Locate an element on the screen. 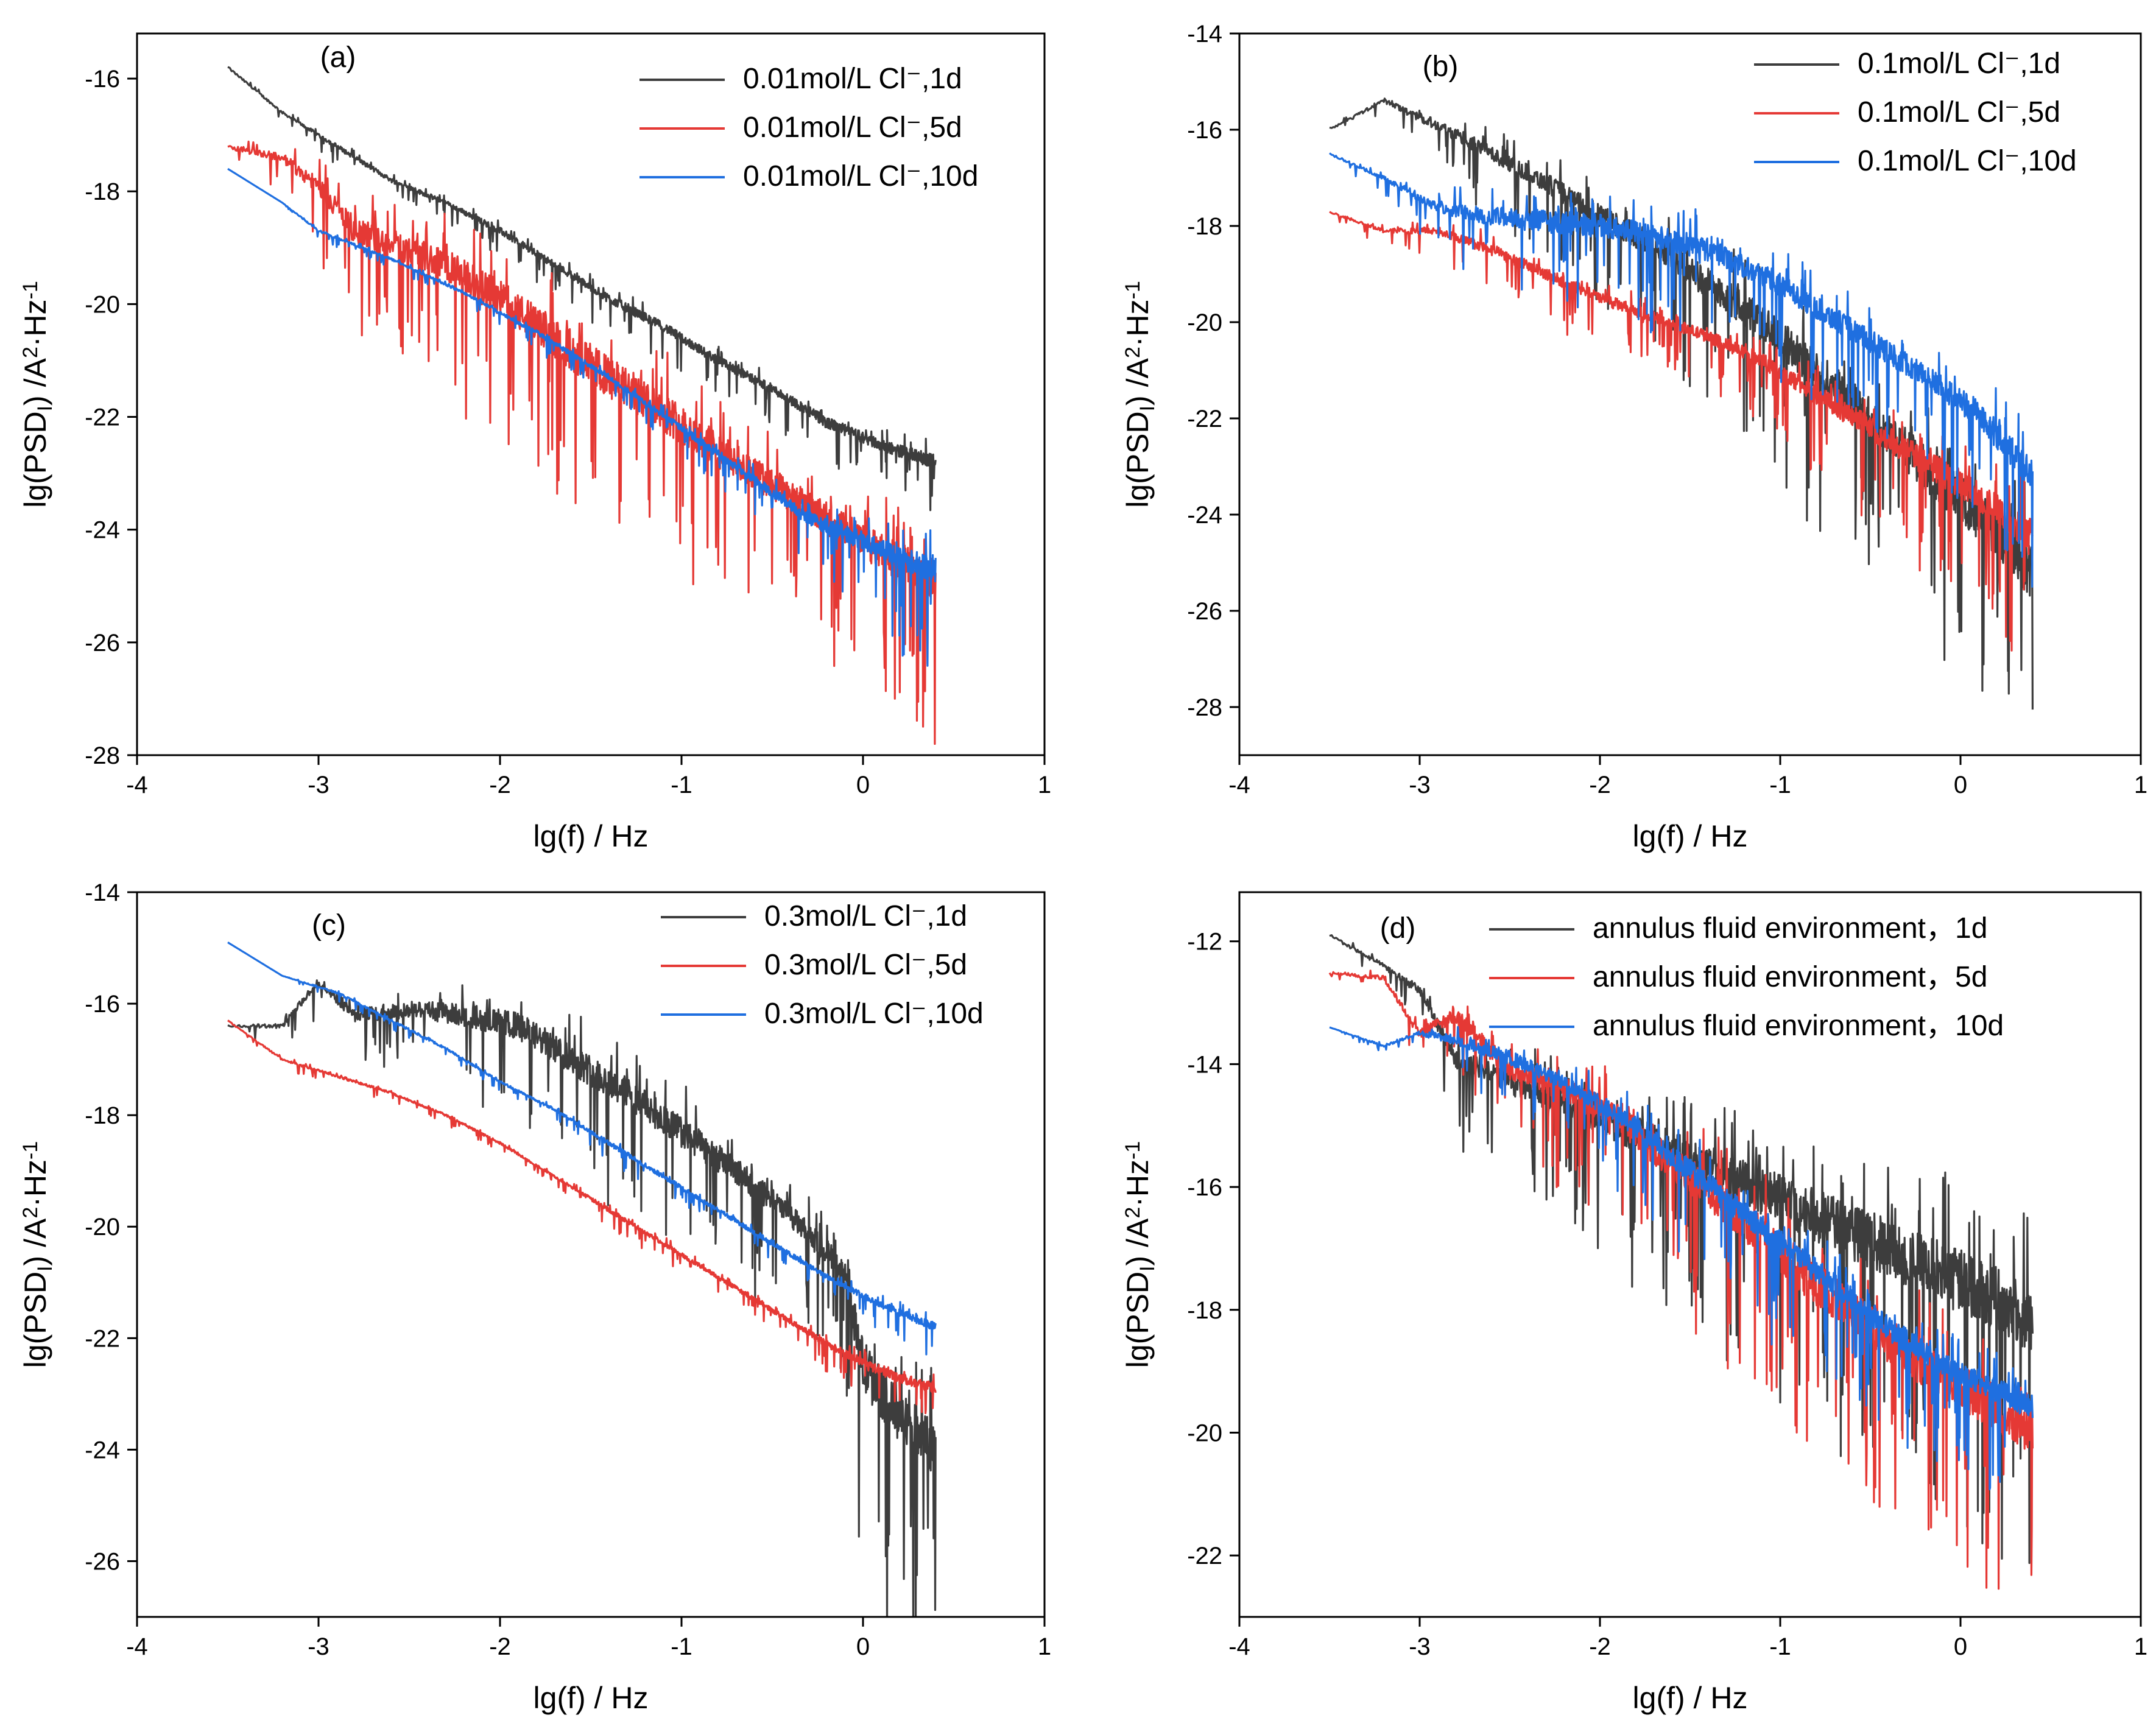 Image resolution: width=2156 pixels, height=1732 pixels. legend-entry: 0.1mol/L Cl⁻,1d is located at coordinates (1959, 64).